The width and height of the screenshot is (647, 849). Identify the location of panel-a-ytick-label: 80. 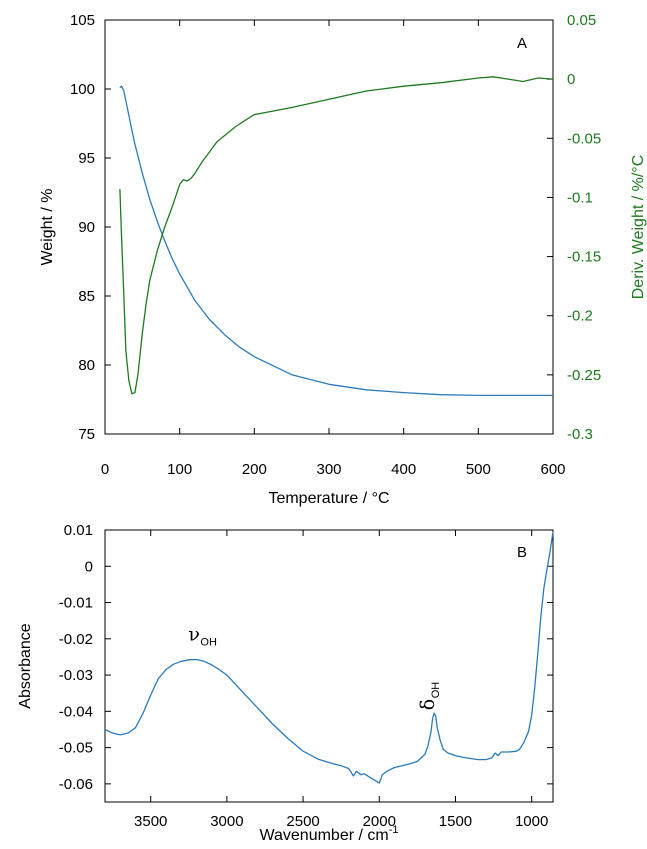
(86, 365).